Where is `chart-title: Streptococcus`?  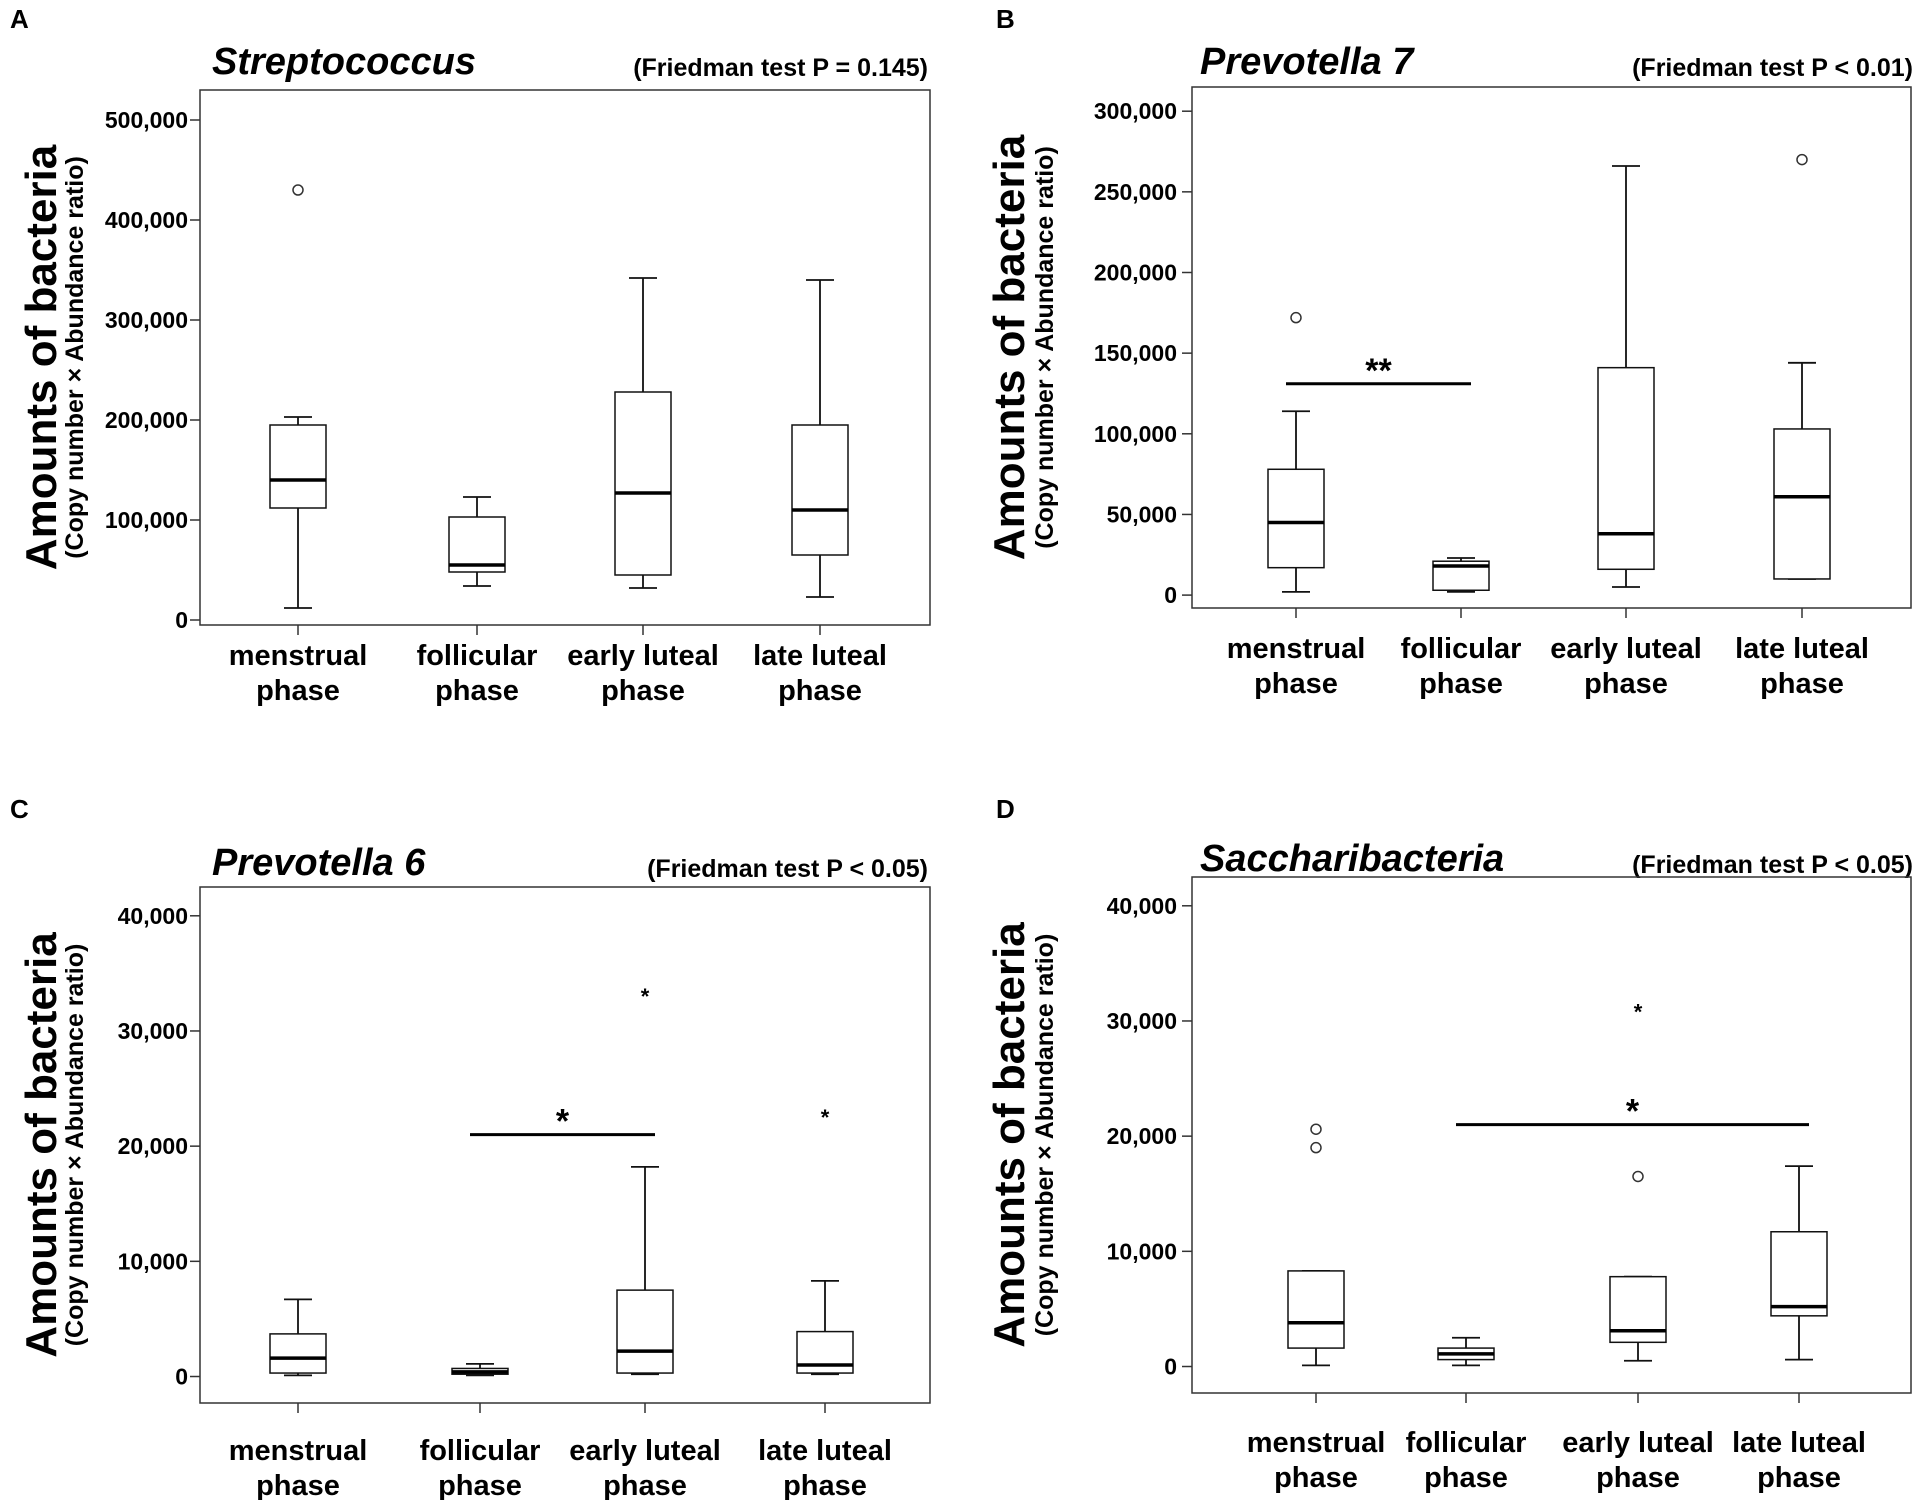
chart-title: Streptococcus is located at coordinates (344, 62).